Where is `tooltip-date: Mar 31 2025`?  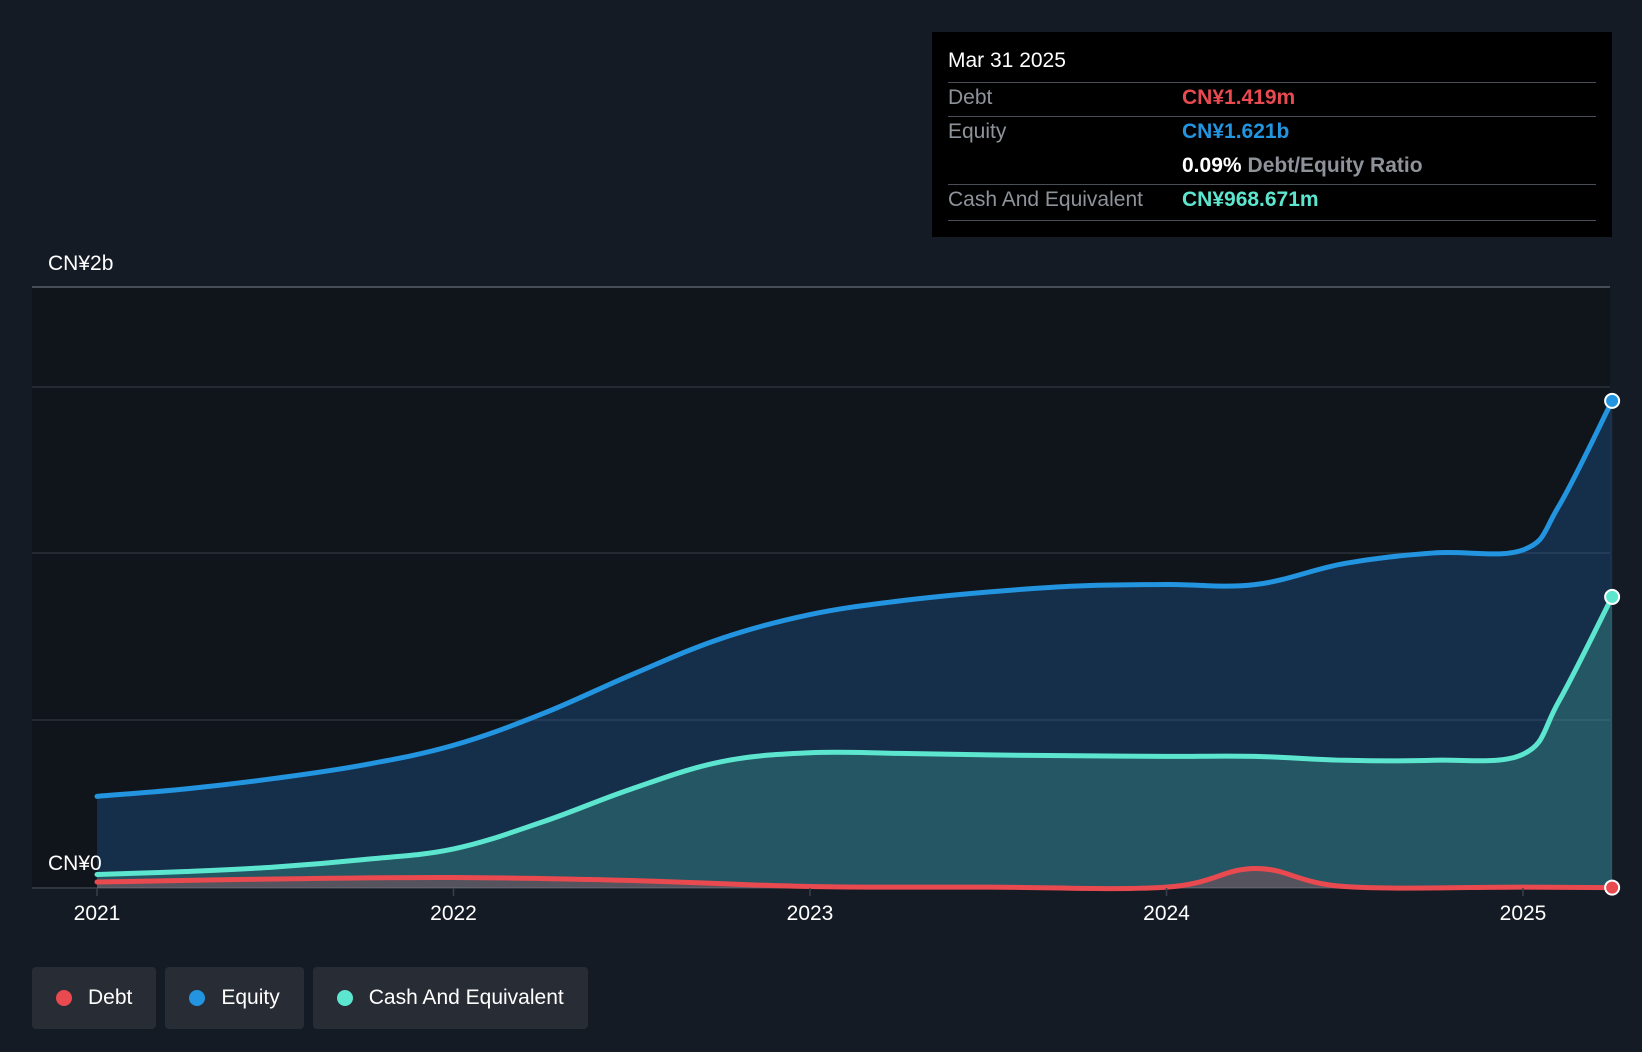
tooltip-date: Mar 31 2025 is located at coordinates (1007, 60).